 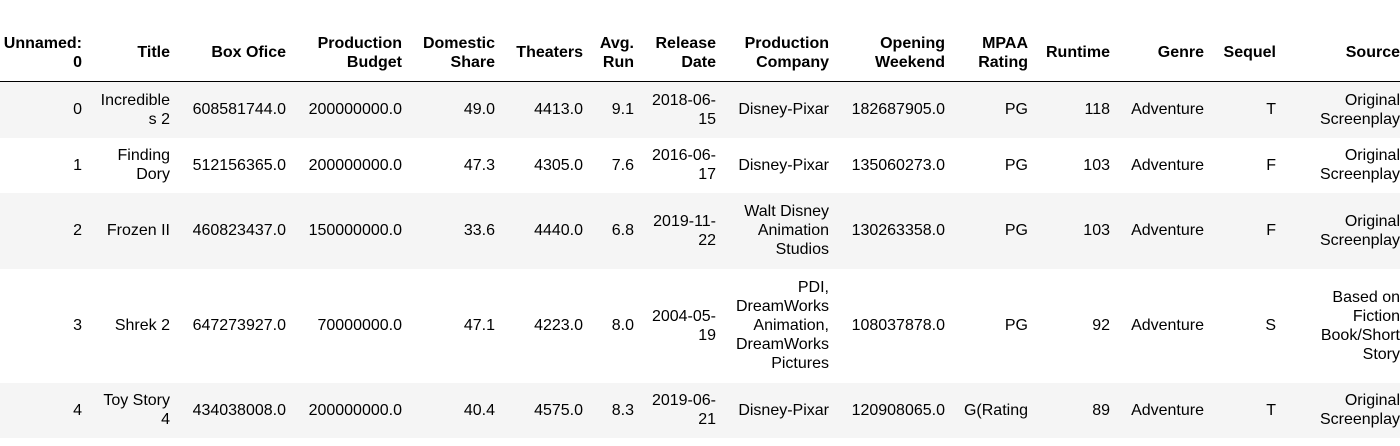 I want to click on row-index: 1, so click(x=77, y=165).